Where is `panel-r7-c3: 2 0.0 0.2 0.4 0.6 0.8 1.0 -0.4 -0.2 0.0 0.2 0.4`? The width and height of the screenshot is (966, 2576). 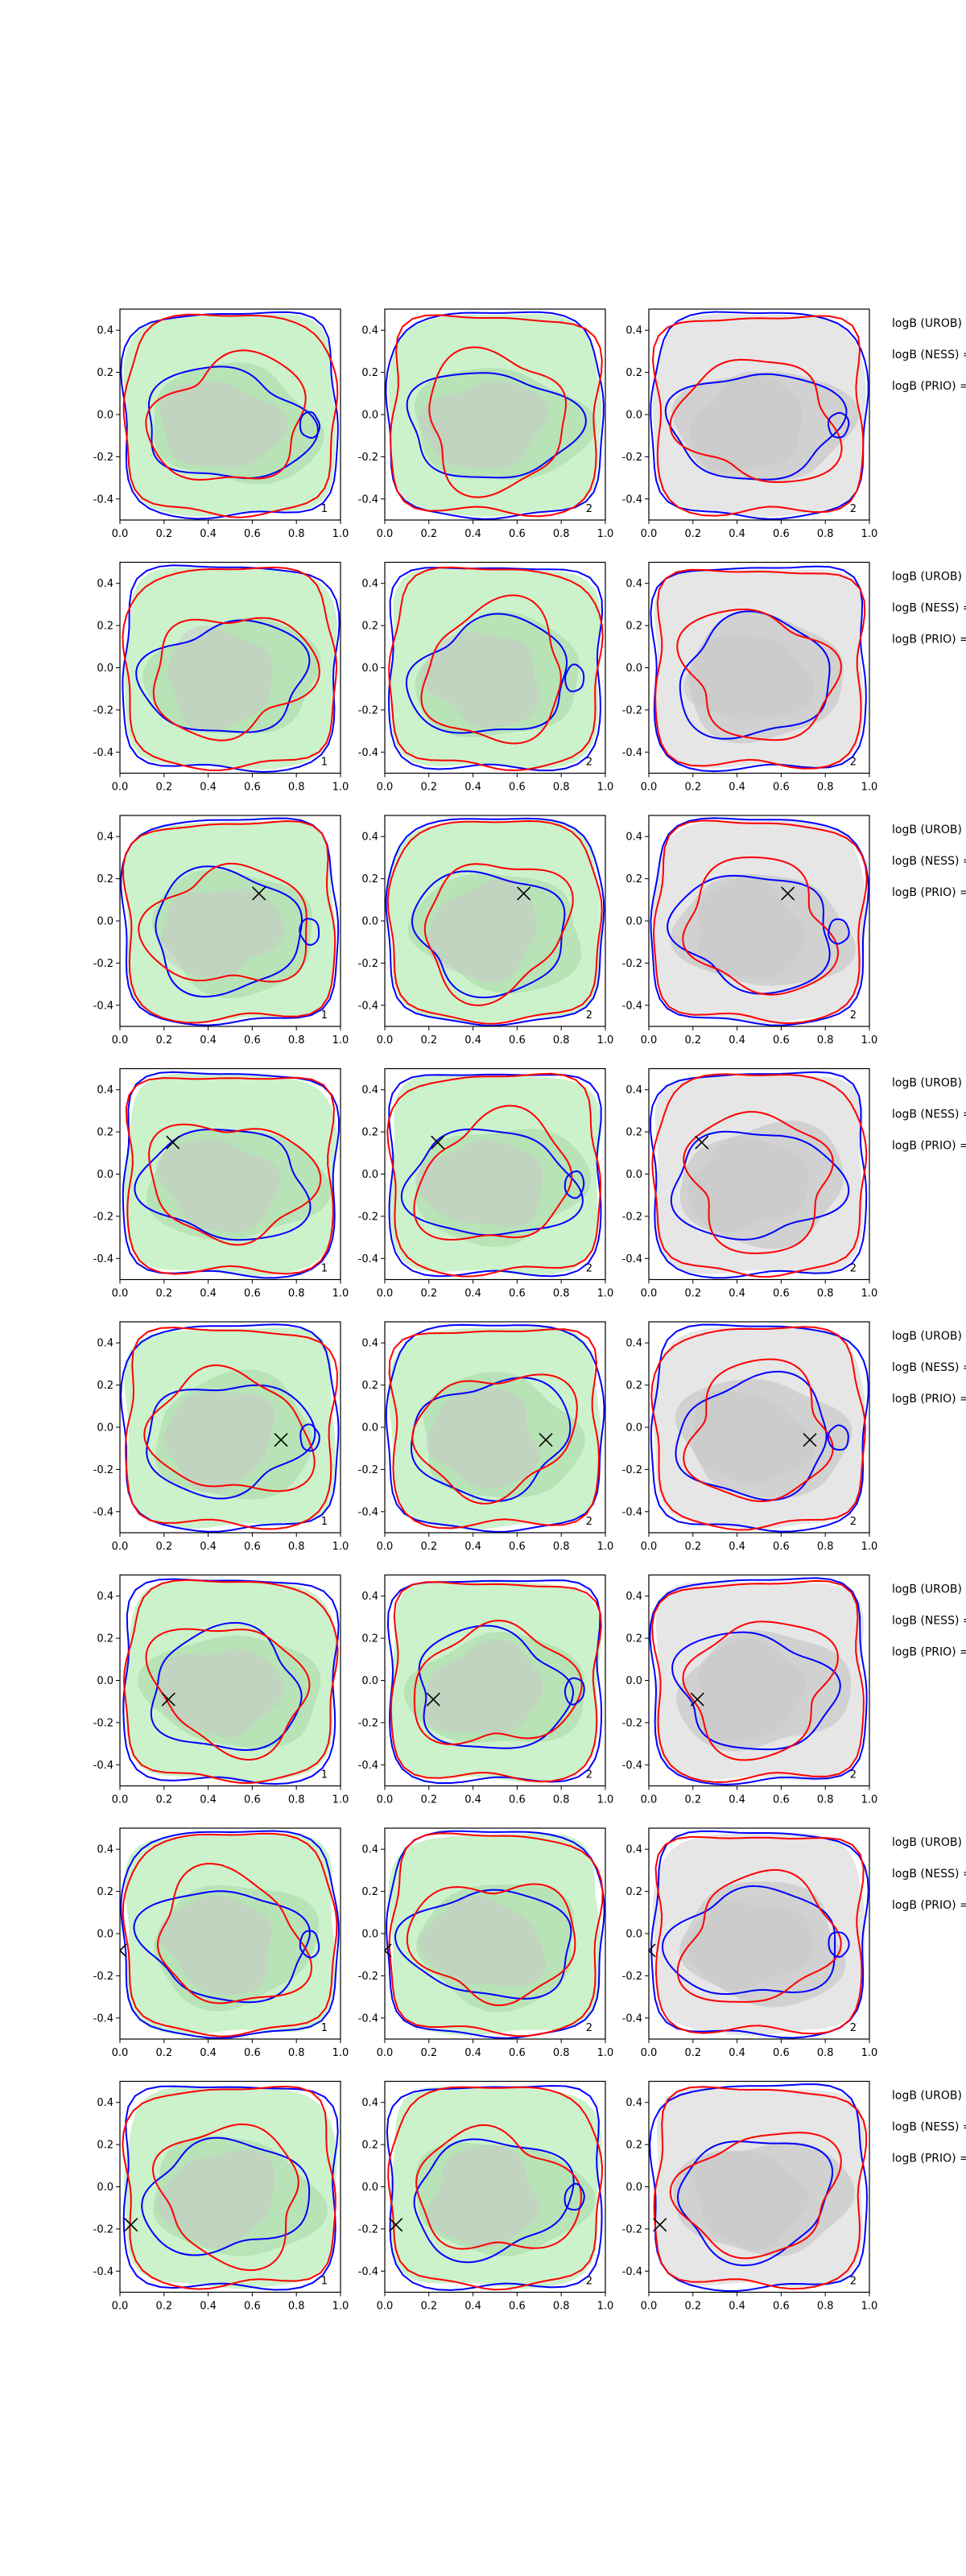 panel-r7-c3: 2 0.0 0.2 0.4 0.6 0.8 1.0 -0.4 -0.2 0.0 0.2 0.4 is located at coordinates (749, 1943).